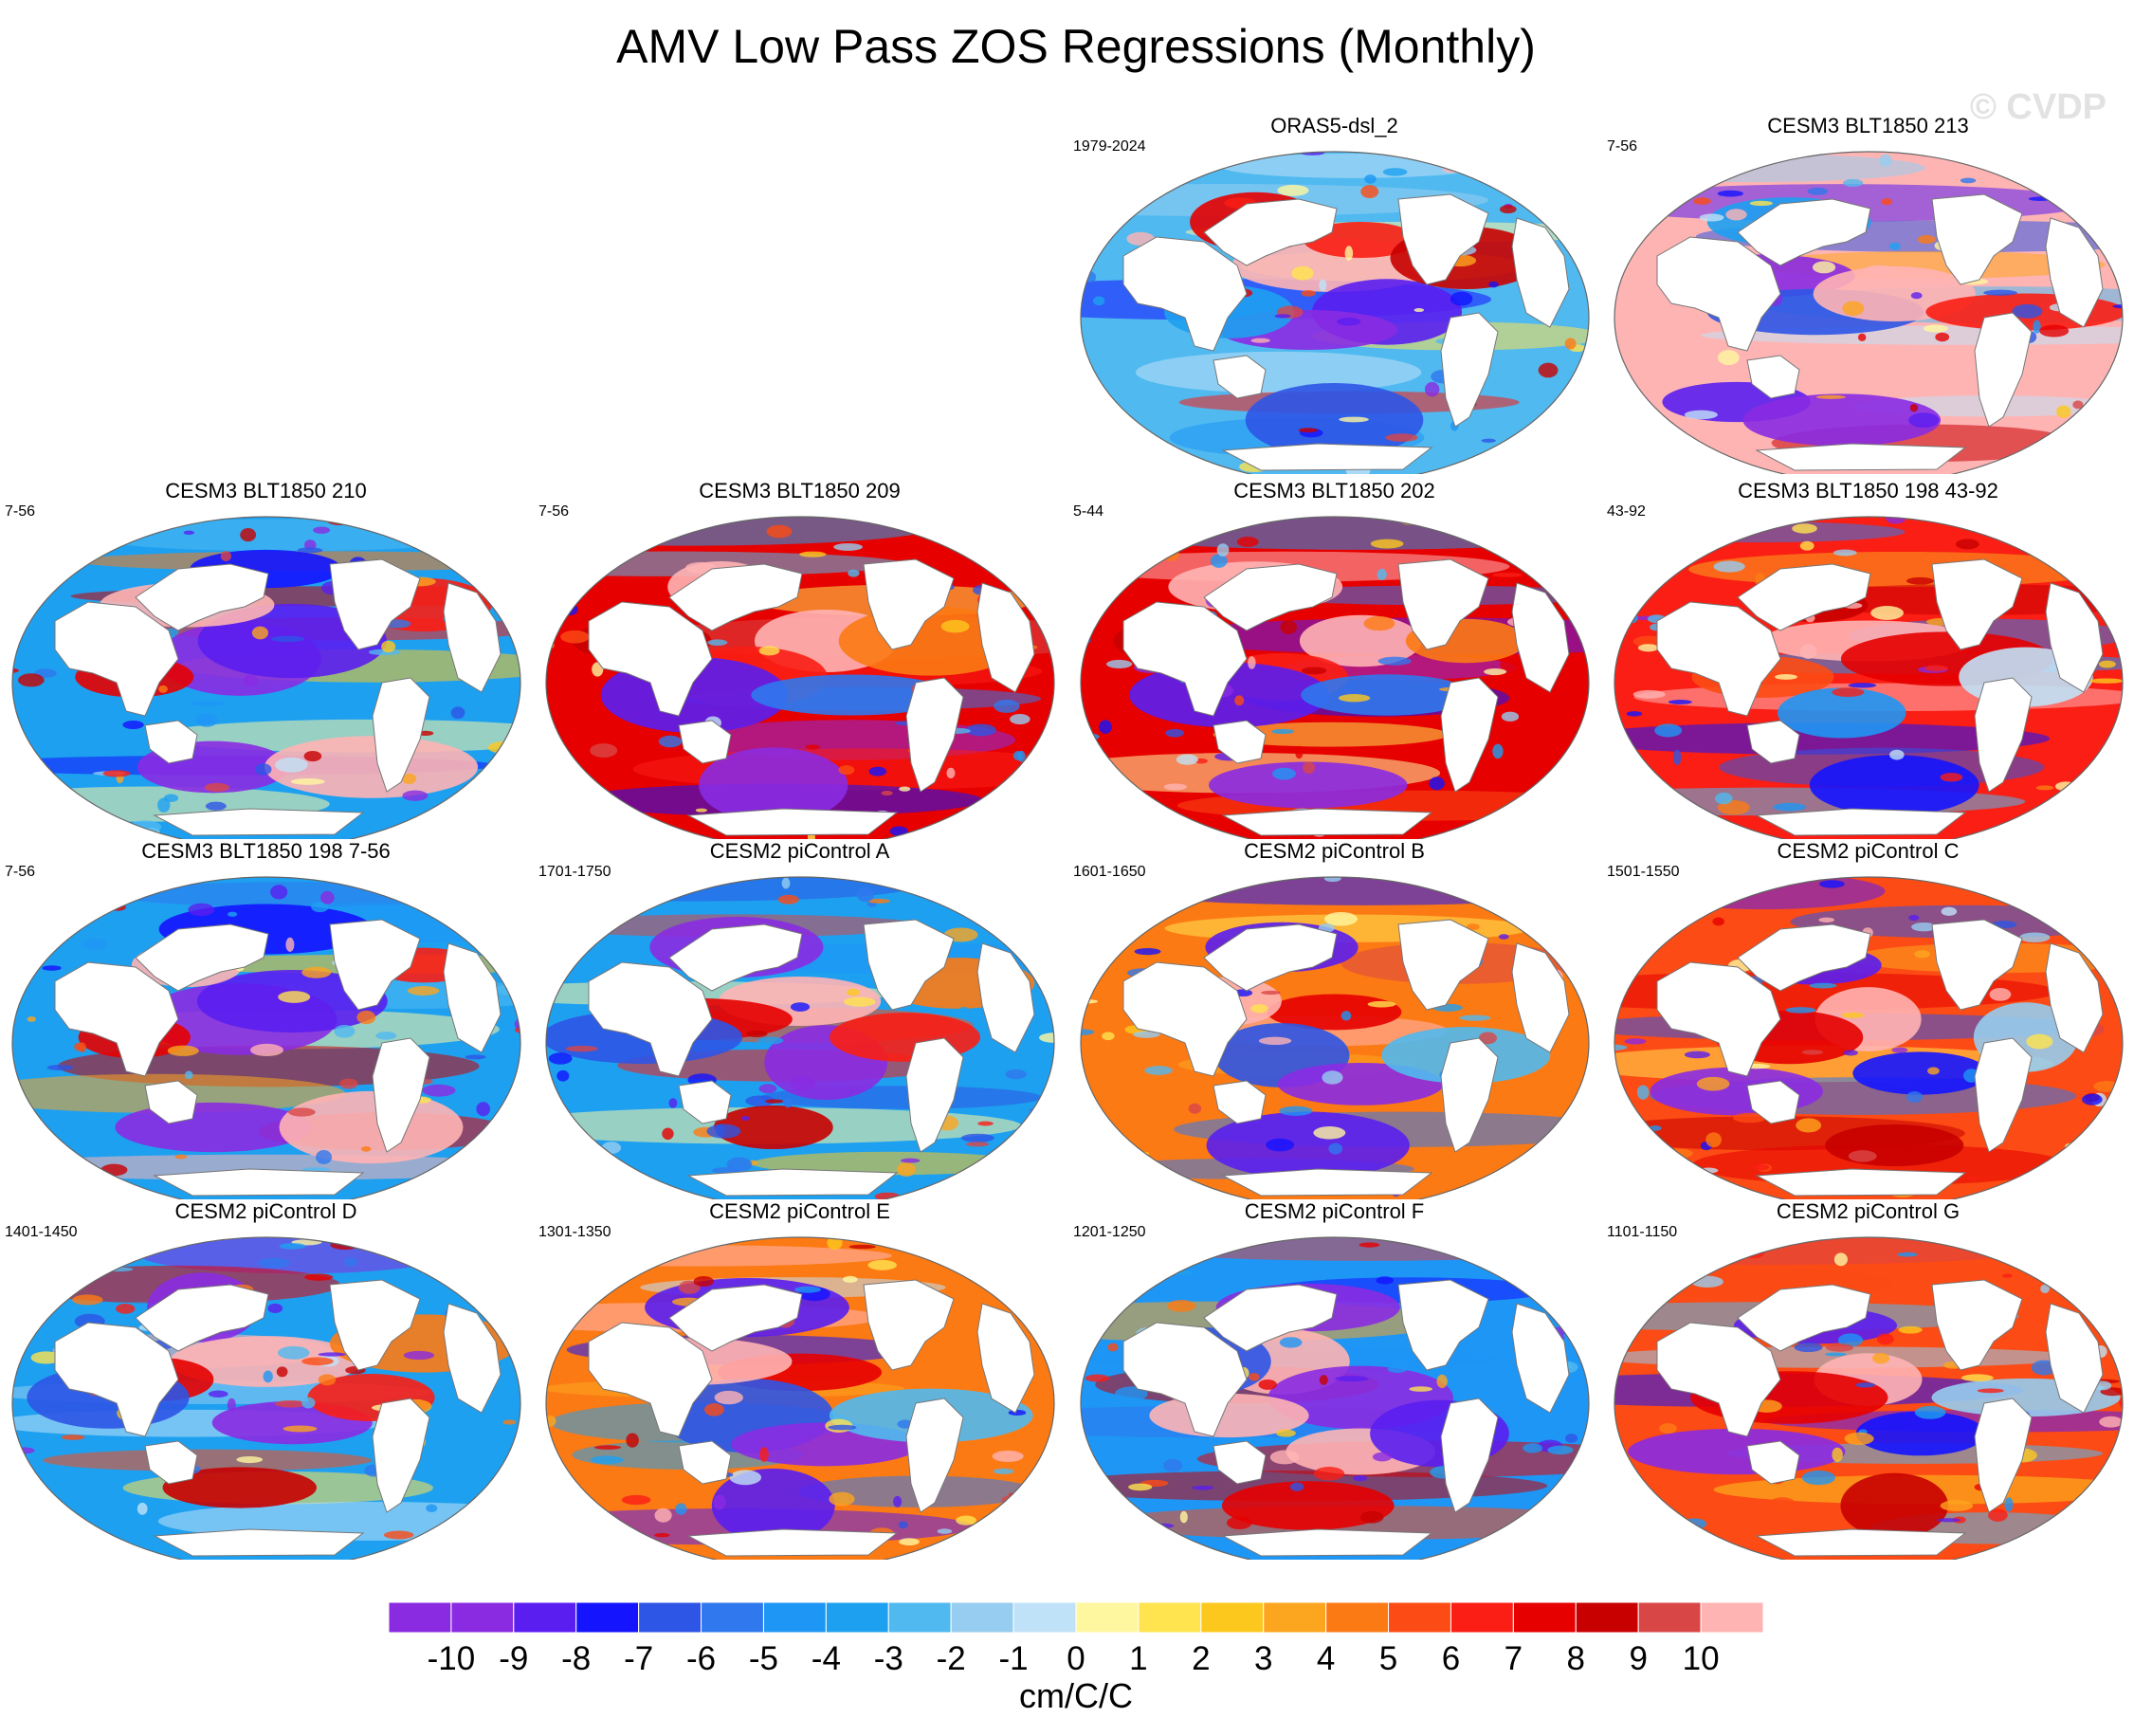  I want to click on anomaly-region, so click(773, 1506).